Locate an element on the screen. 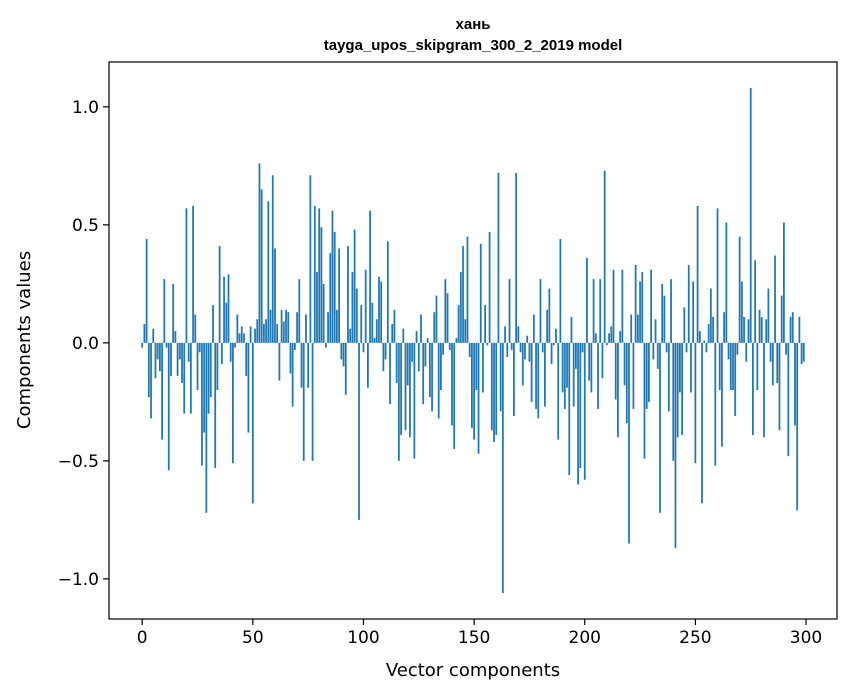  x-axis: 0 50 100 150 200 250 300 is located at coordinates (479, 633).